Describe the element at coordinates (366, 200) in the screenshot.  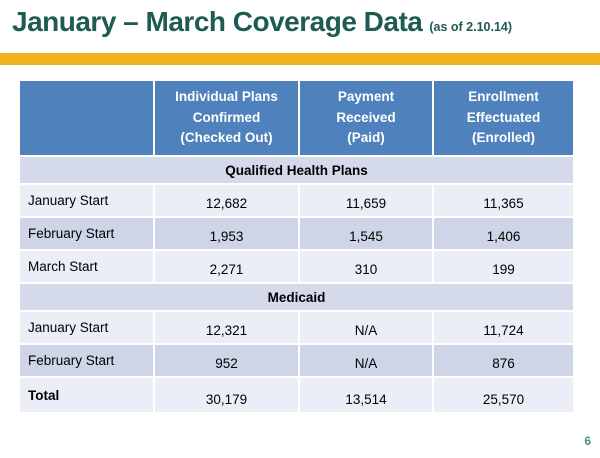
I see `value-paid: 11,659` at that location.